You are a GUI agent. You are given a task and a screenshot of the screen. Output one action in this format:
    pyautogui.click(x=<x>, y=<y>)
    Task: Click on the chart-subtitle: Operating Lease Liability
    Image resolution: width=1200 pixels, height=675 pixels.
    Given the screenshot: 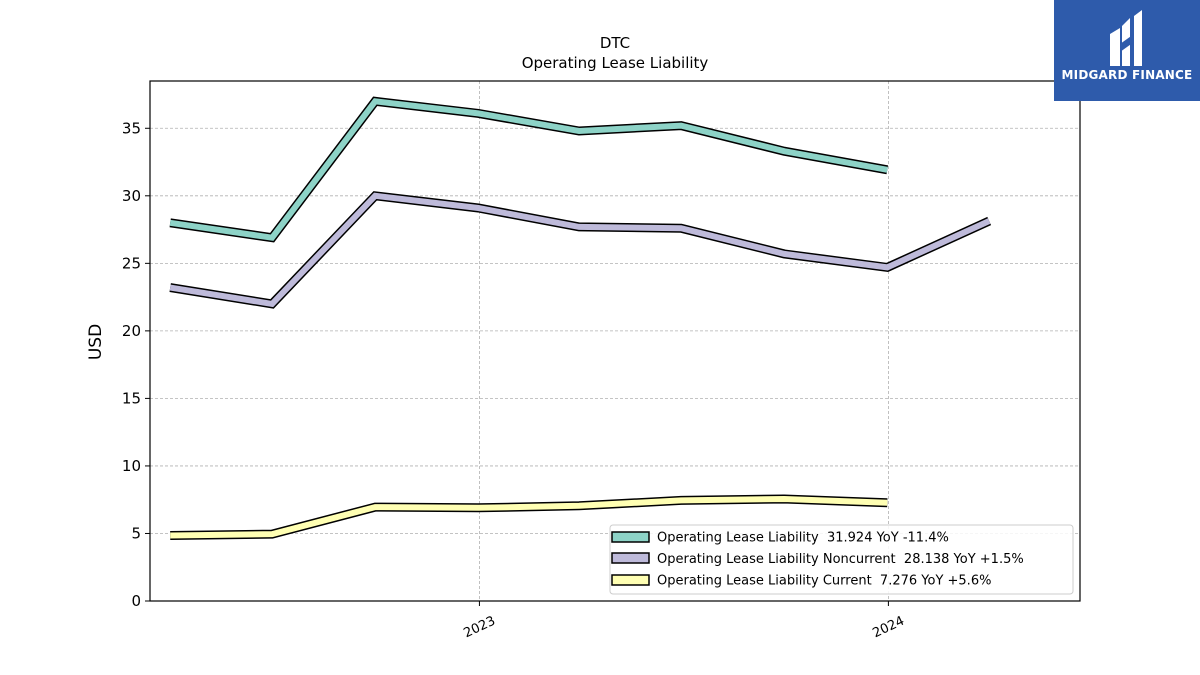 What is the action you would take?
    pyautogui.click(x=615, y=63)
    